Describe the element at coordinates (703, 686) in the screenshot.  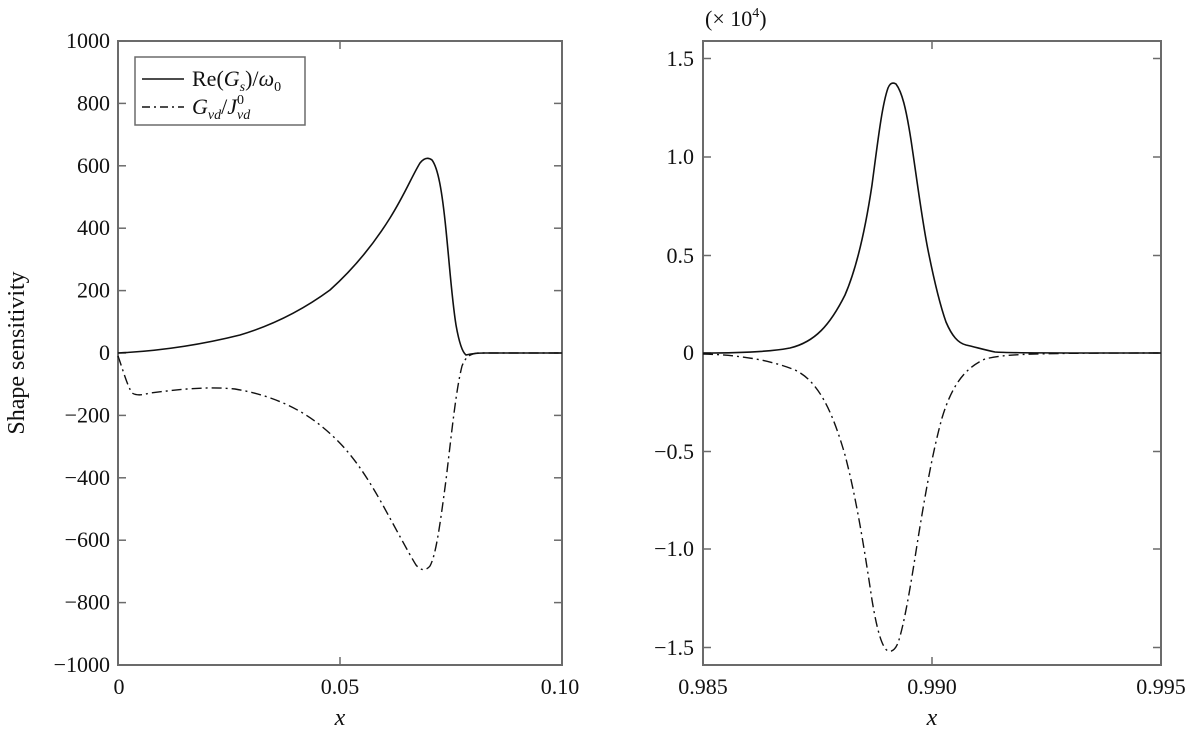
I see `x-tick-label: 0.985` at that location.